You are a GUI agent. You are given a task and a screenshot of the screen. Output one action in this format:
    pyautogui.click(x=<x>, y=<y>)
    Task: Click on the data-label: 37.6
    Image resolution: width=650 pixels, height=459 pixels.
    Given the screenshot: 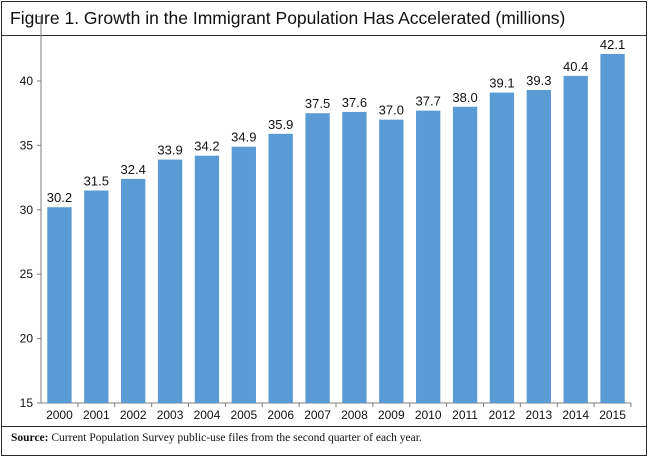 What is the action you would take?
    pyautogui.click(x=354, y=102)
    